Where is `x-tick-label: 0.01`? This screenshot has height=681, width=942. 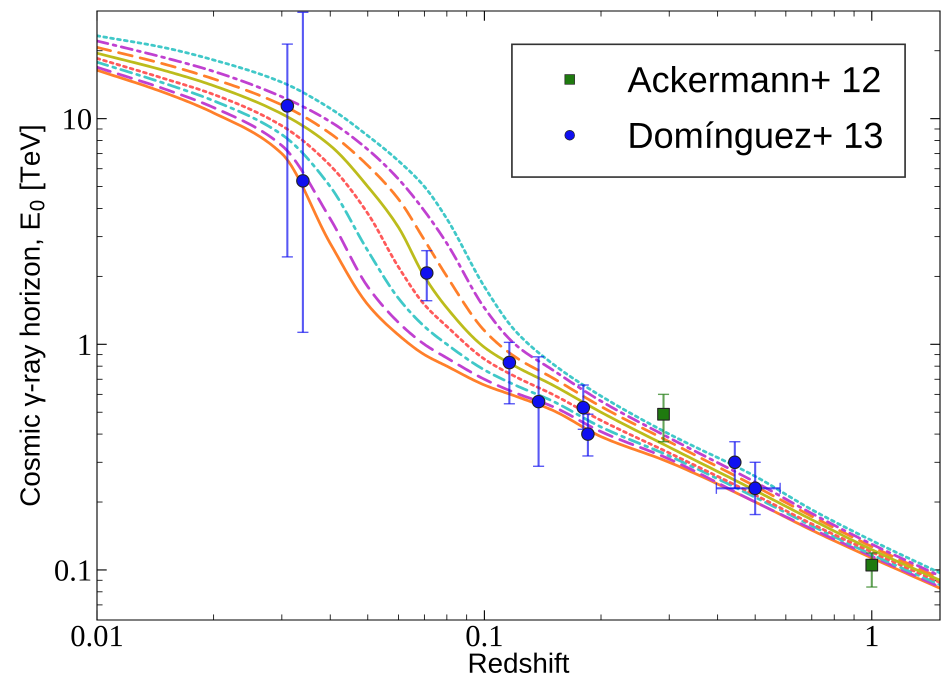
x-tick-label: 0.01 is located at coordinates (96, 636).